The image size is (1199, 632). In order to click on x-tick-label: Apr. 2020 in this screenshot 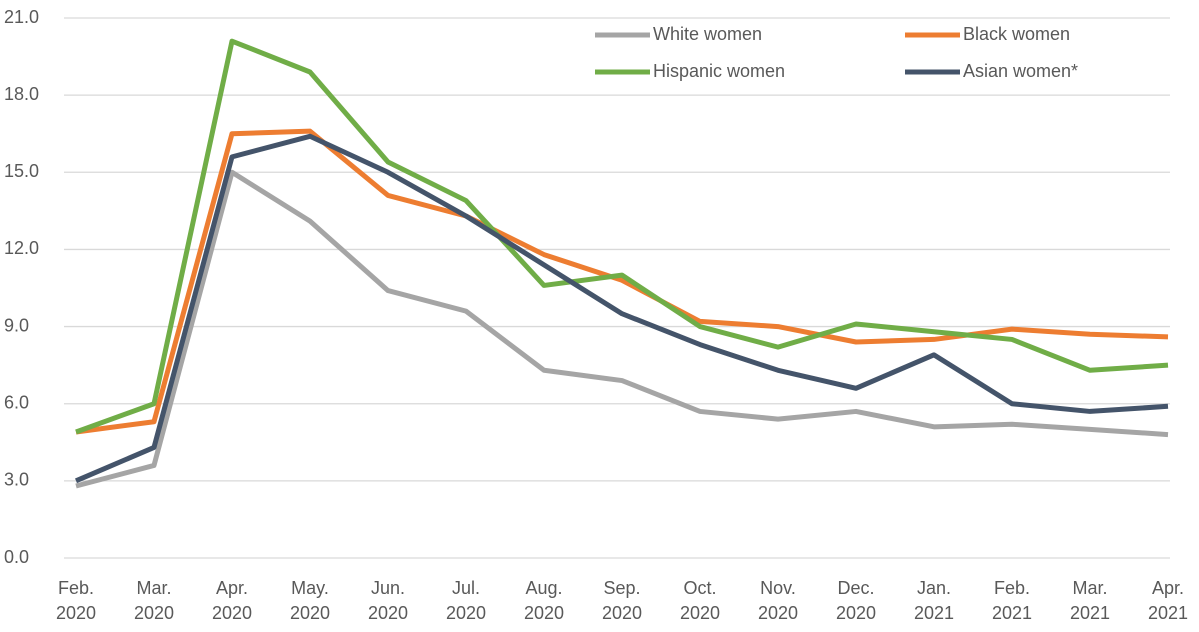, I will do `click(232, 600)`.